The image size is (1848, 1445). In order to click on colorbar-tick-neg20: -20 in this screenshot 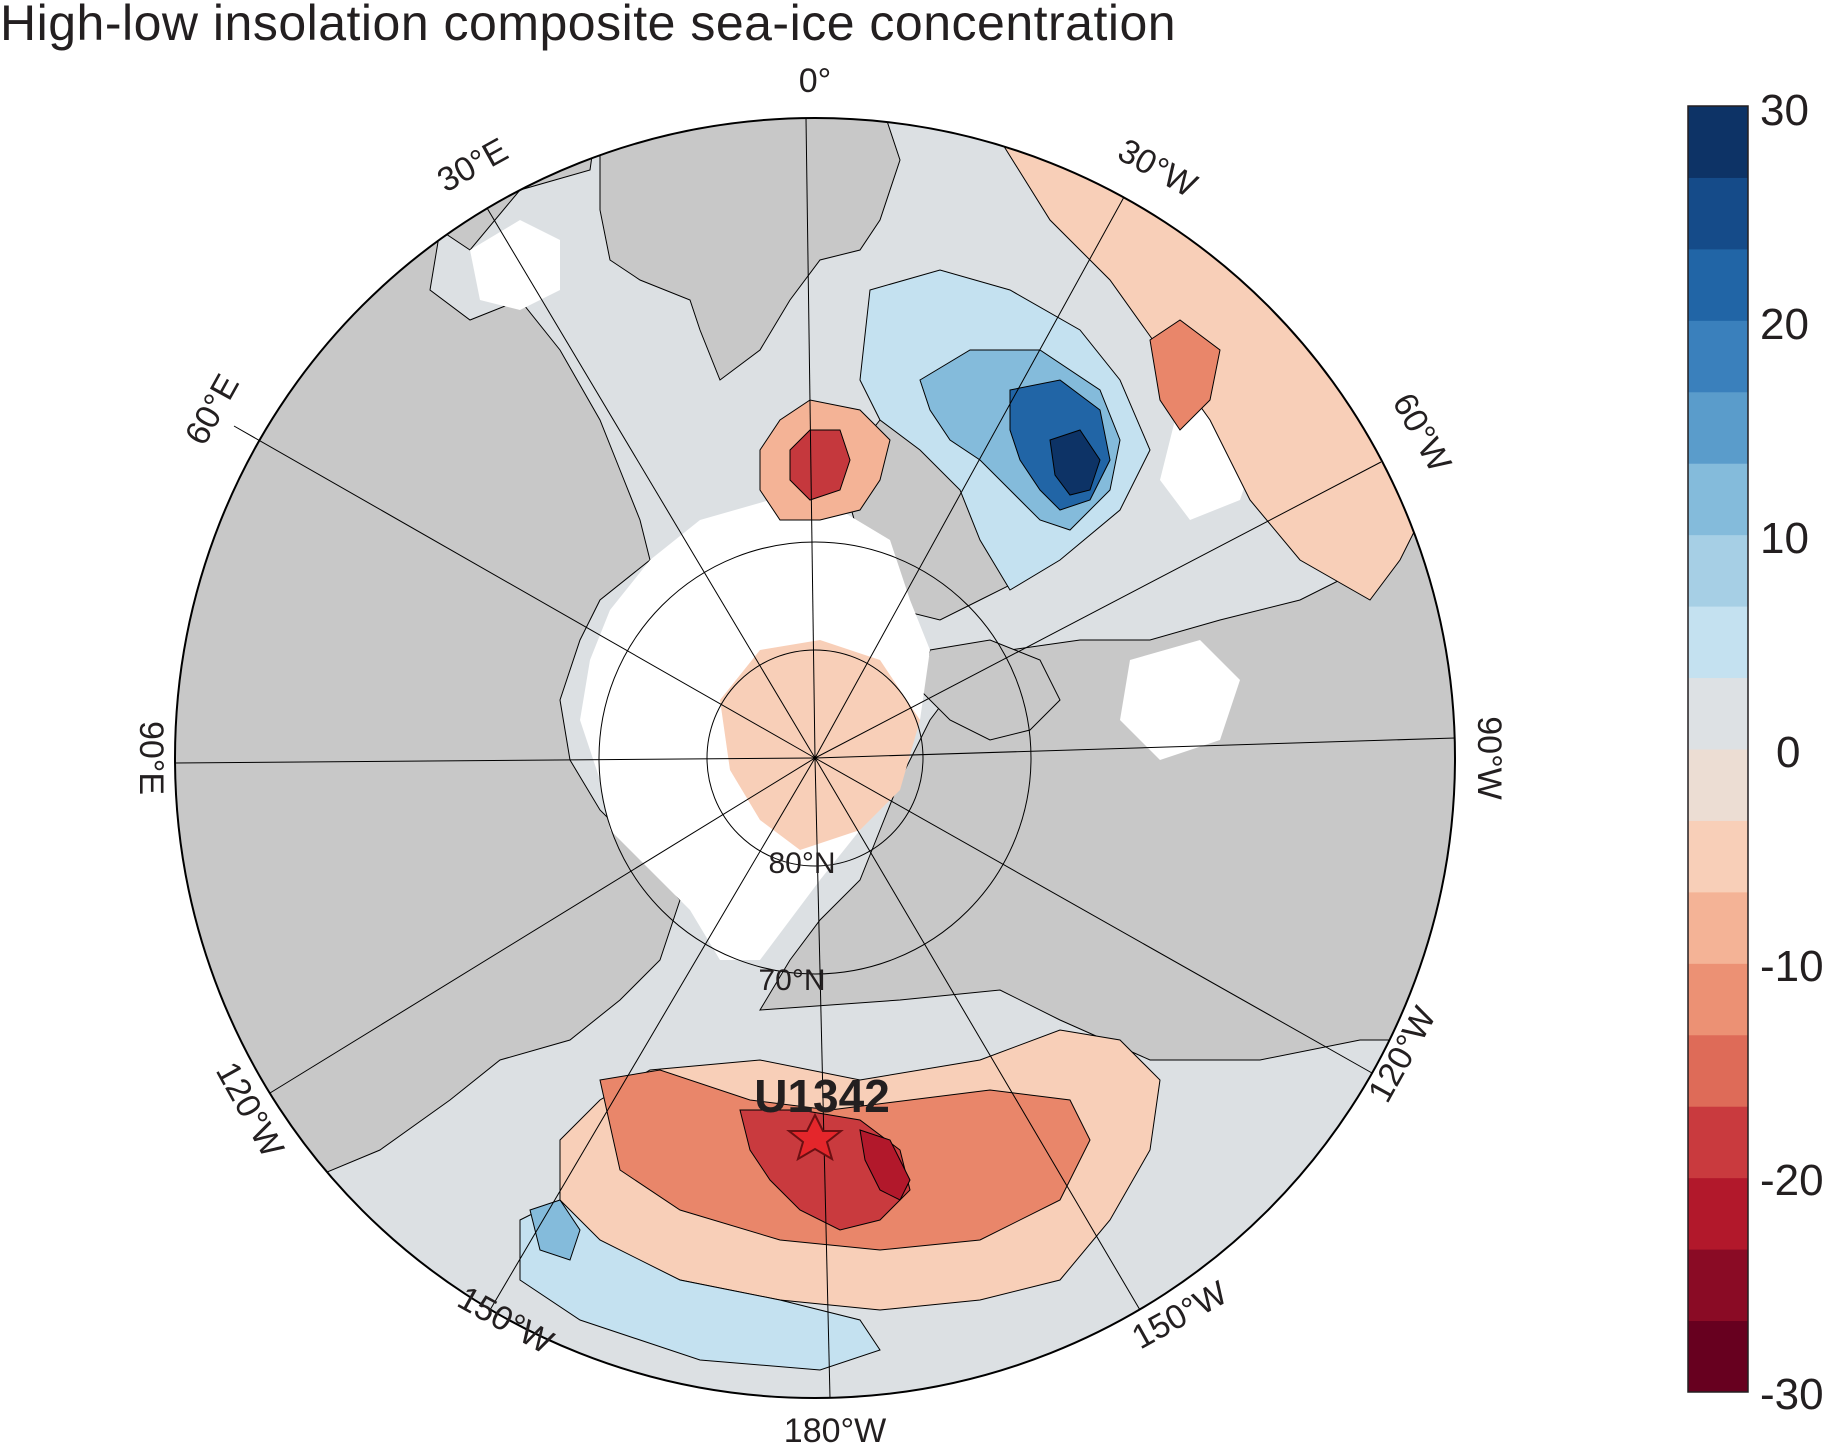, I will do `click(1792, 1180)`.